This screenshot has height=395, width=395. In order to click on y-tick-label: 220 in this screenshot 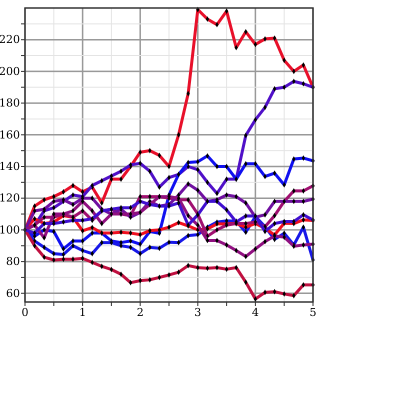, I will do `click(10, 39)`.